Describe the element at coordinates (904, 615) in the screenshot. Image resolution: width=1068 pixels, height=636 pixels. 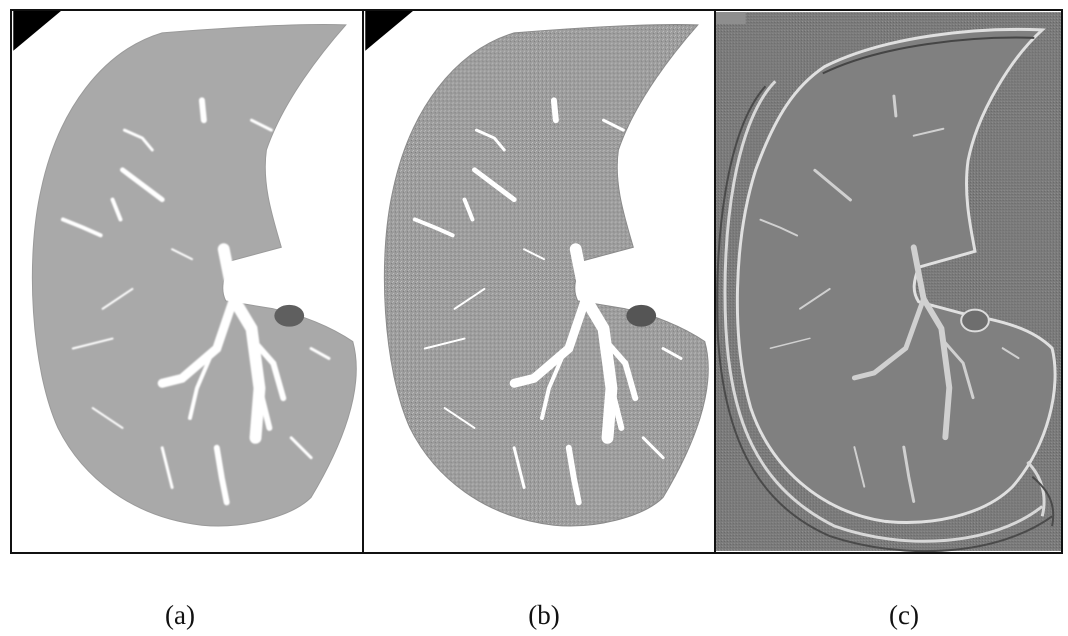
I see `caption-c: (c)` at that location.